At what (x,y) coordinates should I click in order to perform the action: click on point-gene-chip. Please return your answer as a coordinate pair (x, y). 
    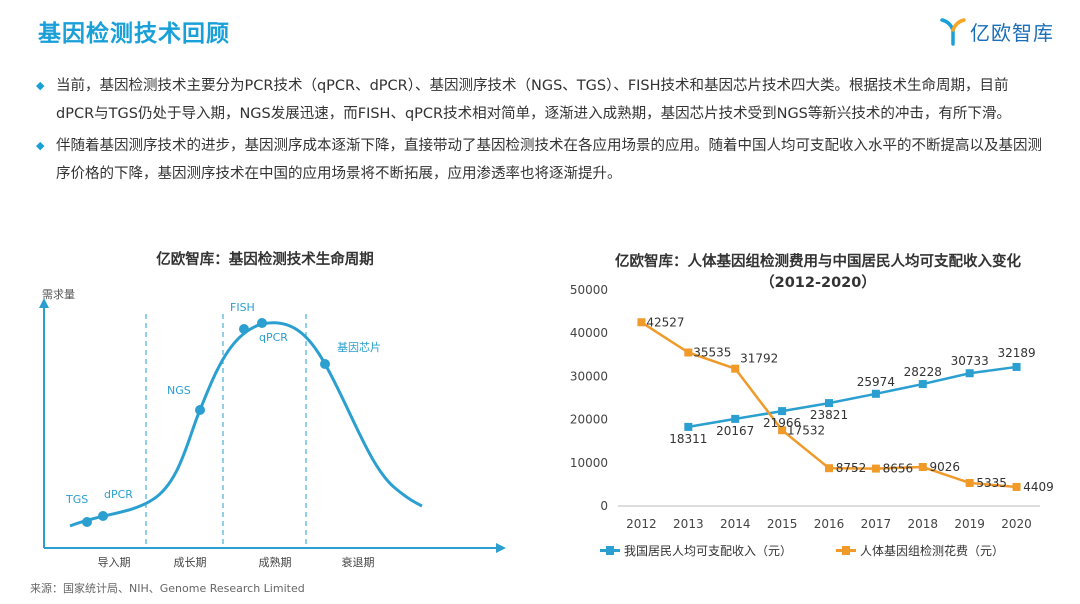
    Looking at the image, I should click on (325, 364).